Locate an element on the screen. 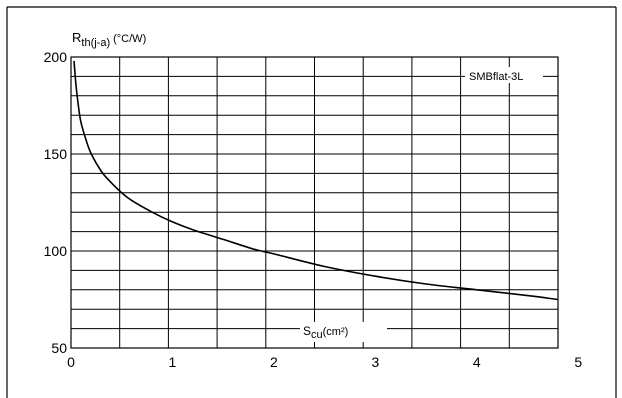  y-tick-label: 200 is located at coordinates (56, 57).